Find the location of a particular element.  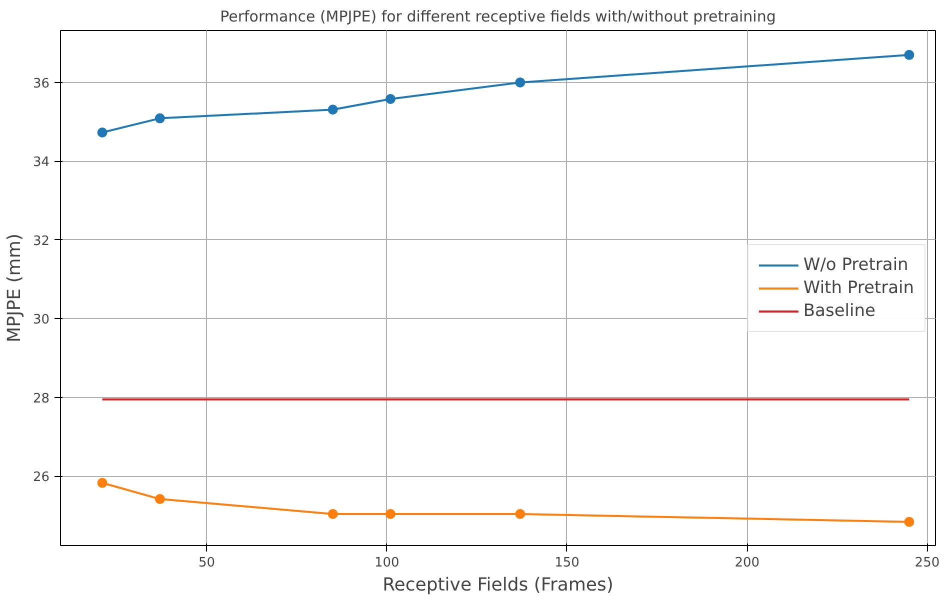

x-tick-label: 100 is located at coordinates (387, 563).